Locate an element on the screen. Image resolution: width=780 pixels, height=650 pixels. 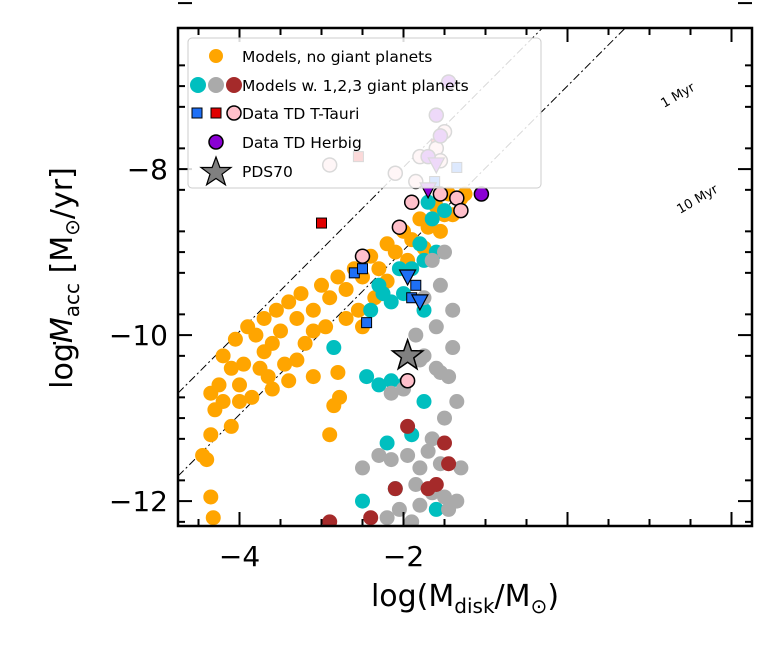
line-label-10myr: 10 Myr is located at coordinates (698, 200).